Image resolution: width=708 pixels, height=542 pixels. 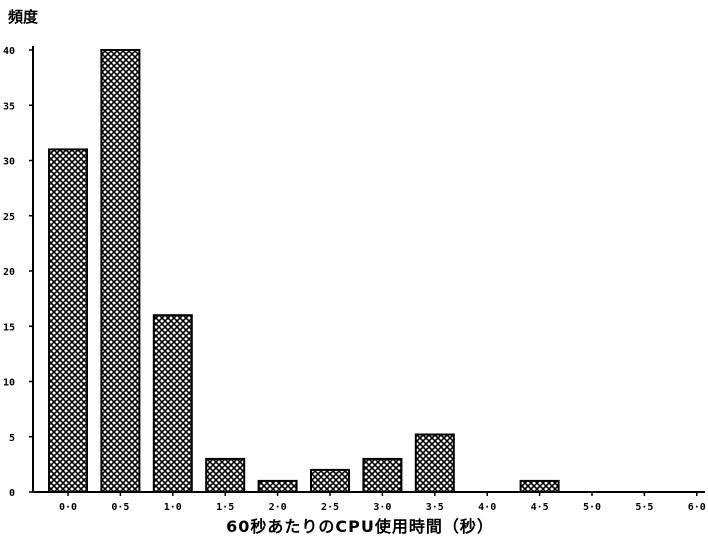 I want to click on x-tick-label: 4·5, so click(x=540, y=507).